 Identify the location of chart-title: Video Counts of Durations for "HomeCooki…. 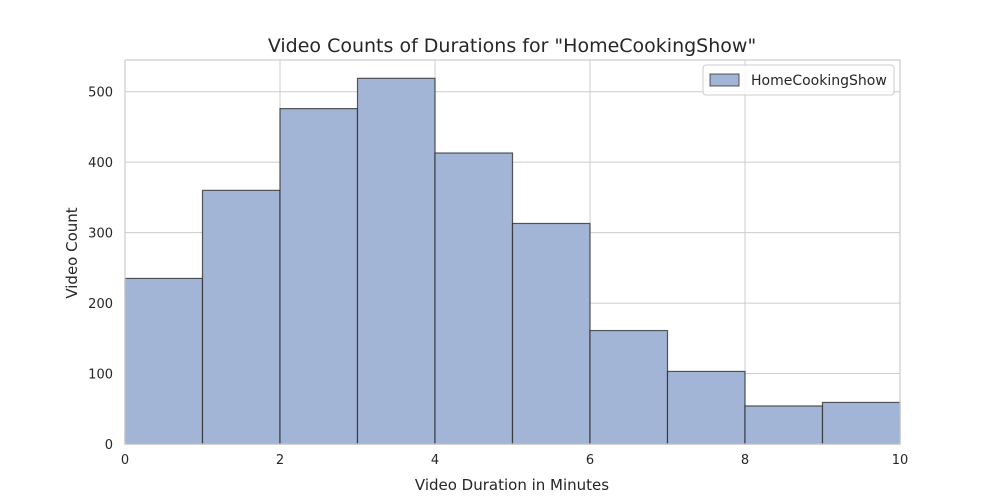
(512, 46).